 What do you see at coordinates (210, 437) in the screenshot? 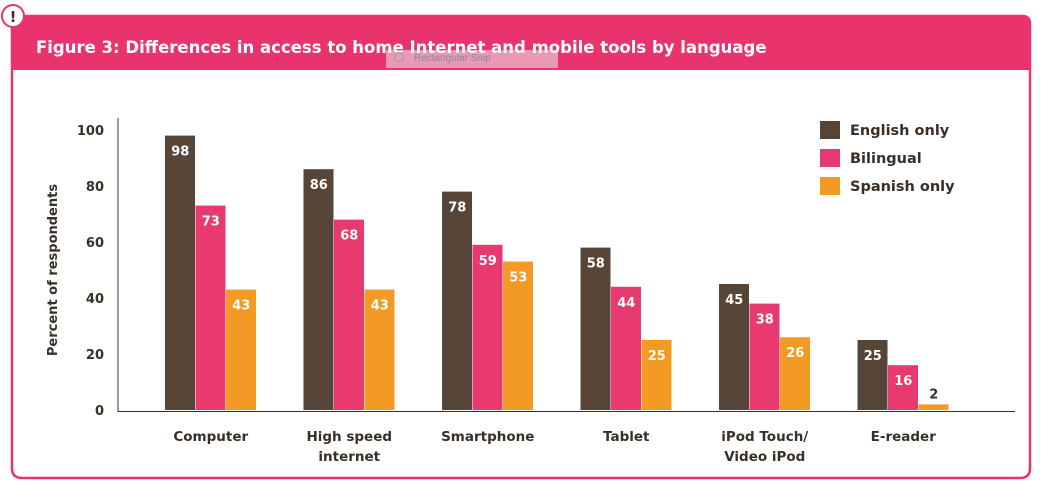
I see `x-tick-label: Computer` at bounding box center [210, 437].